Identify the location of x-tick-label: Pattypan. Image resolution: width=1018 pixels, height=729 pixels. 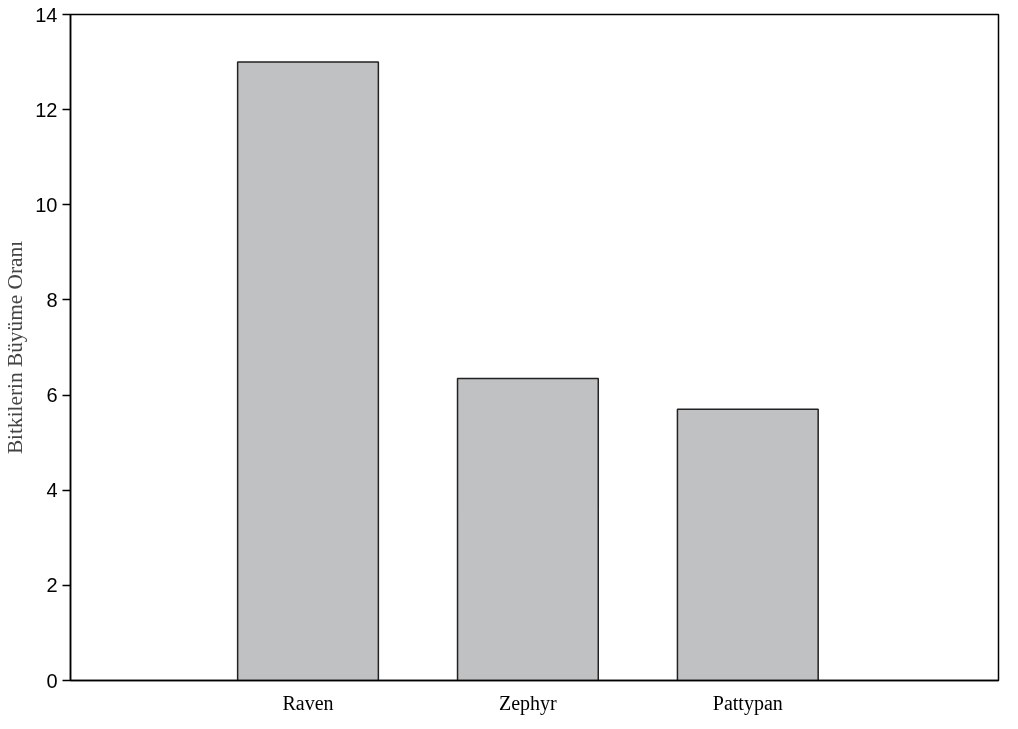
(747, 703).